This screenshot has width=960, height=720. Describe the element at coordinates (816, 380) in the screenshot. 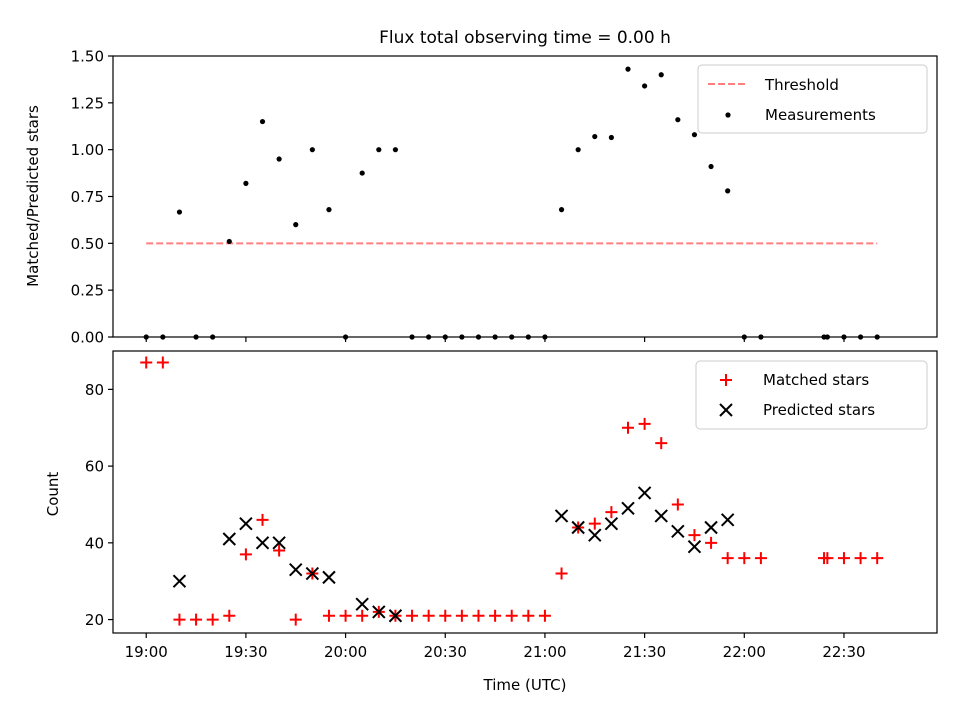

I see `matched-legend-label: Matched stars` at that location.